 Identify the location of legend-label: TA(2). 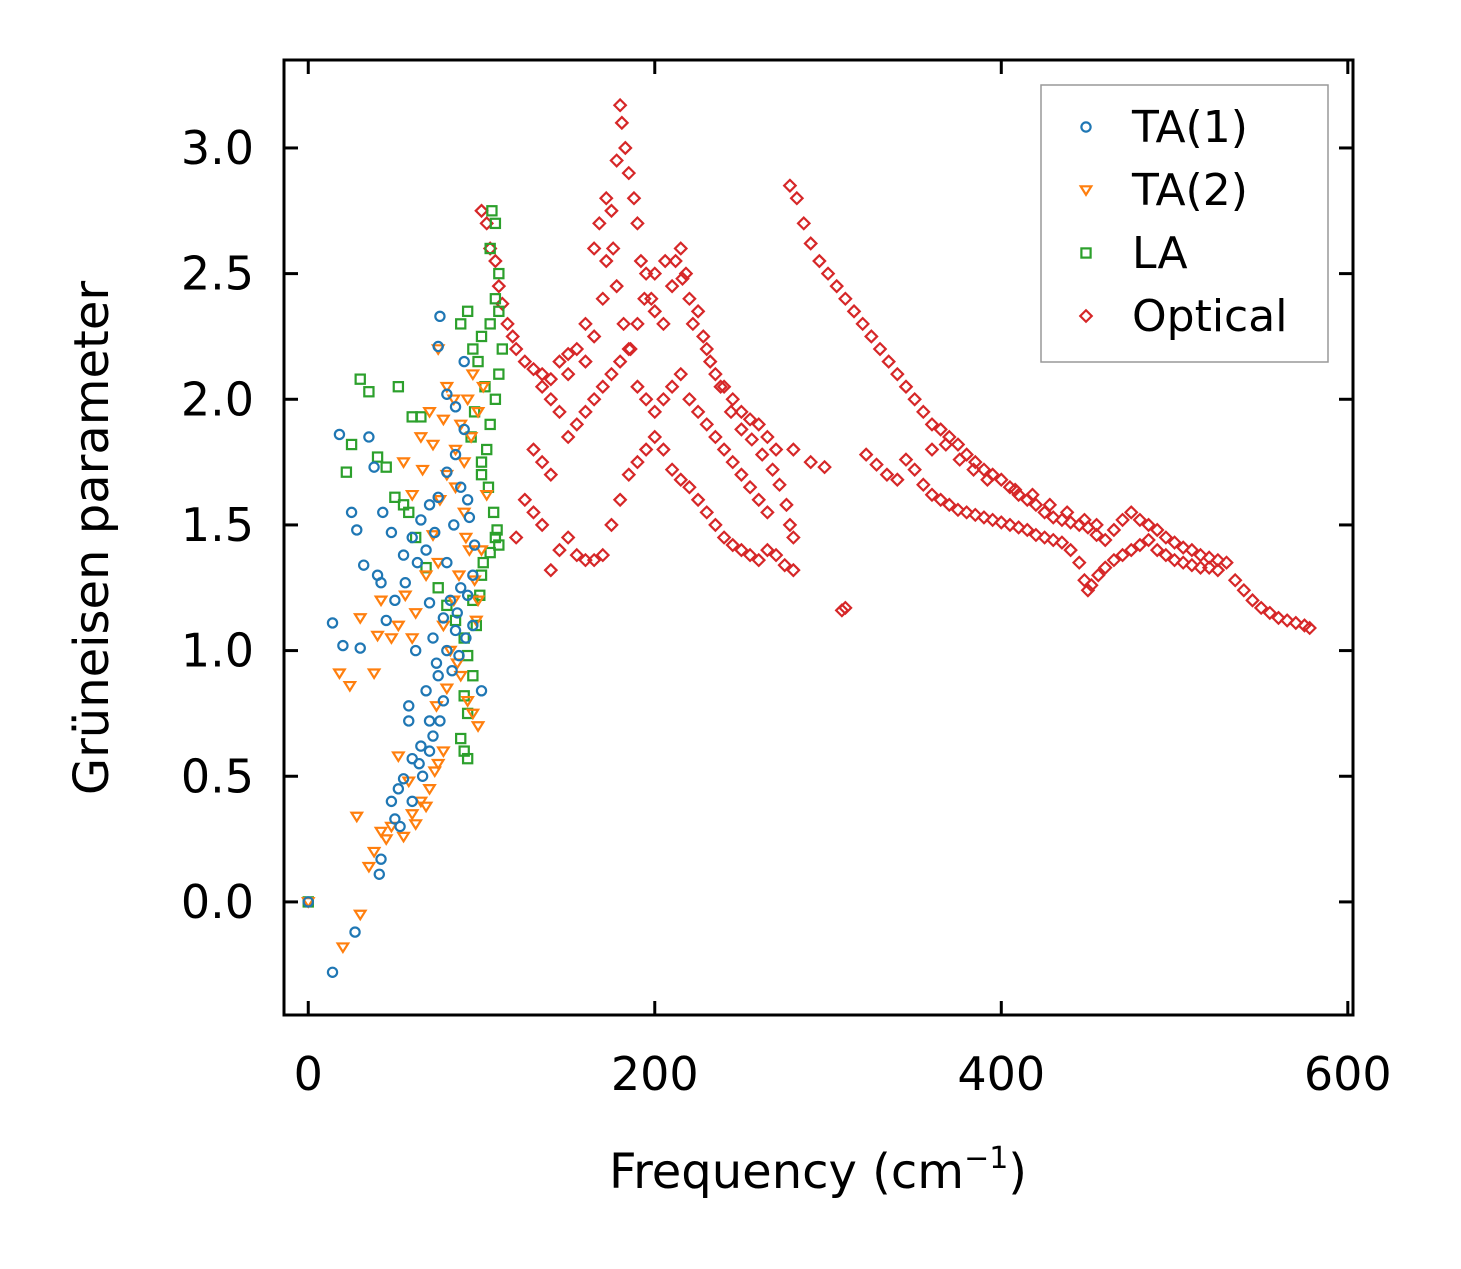
(1189, 190).